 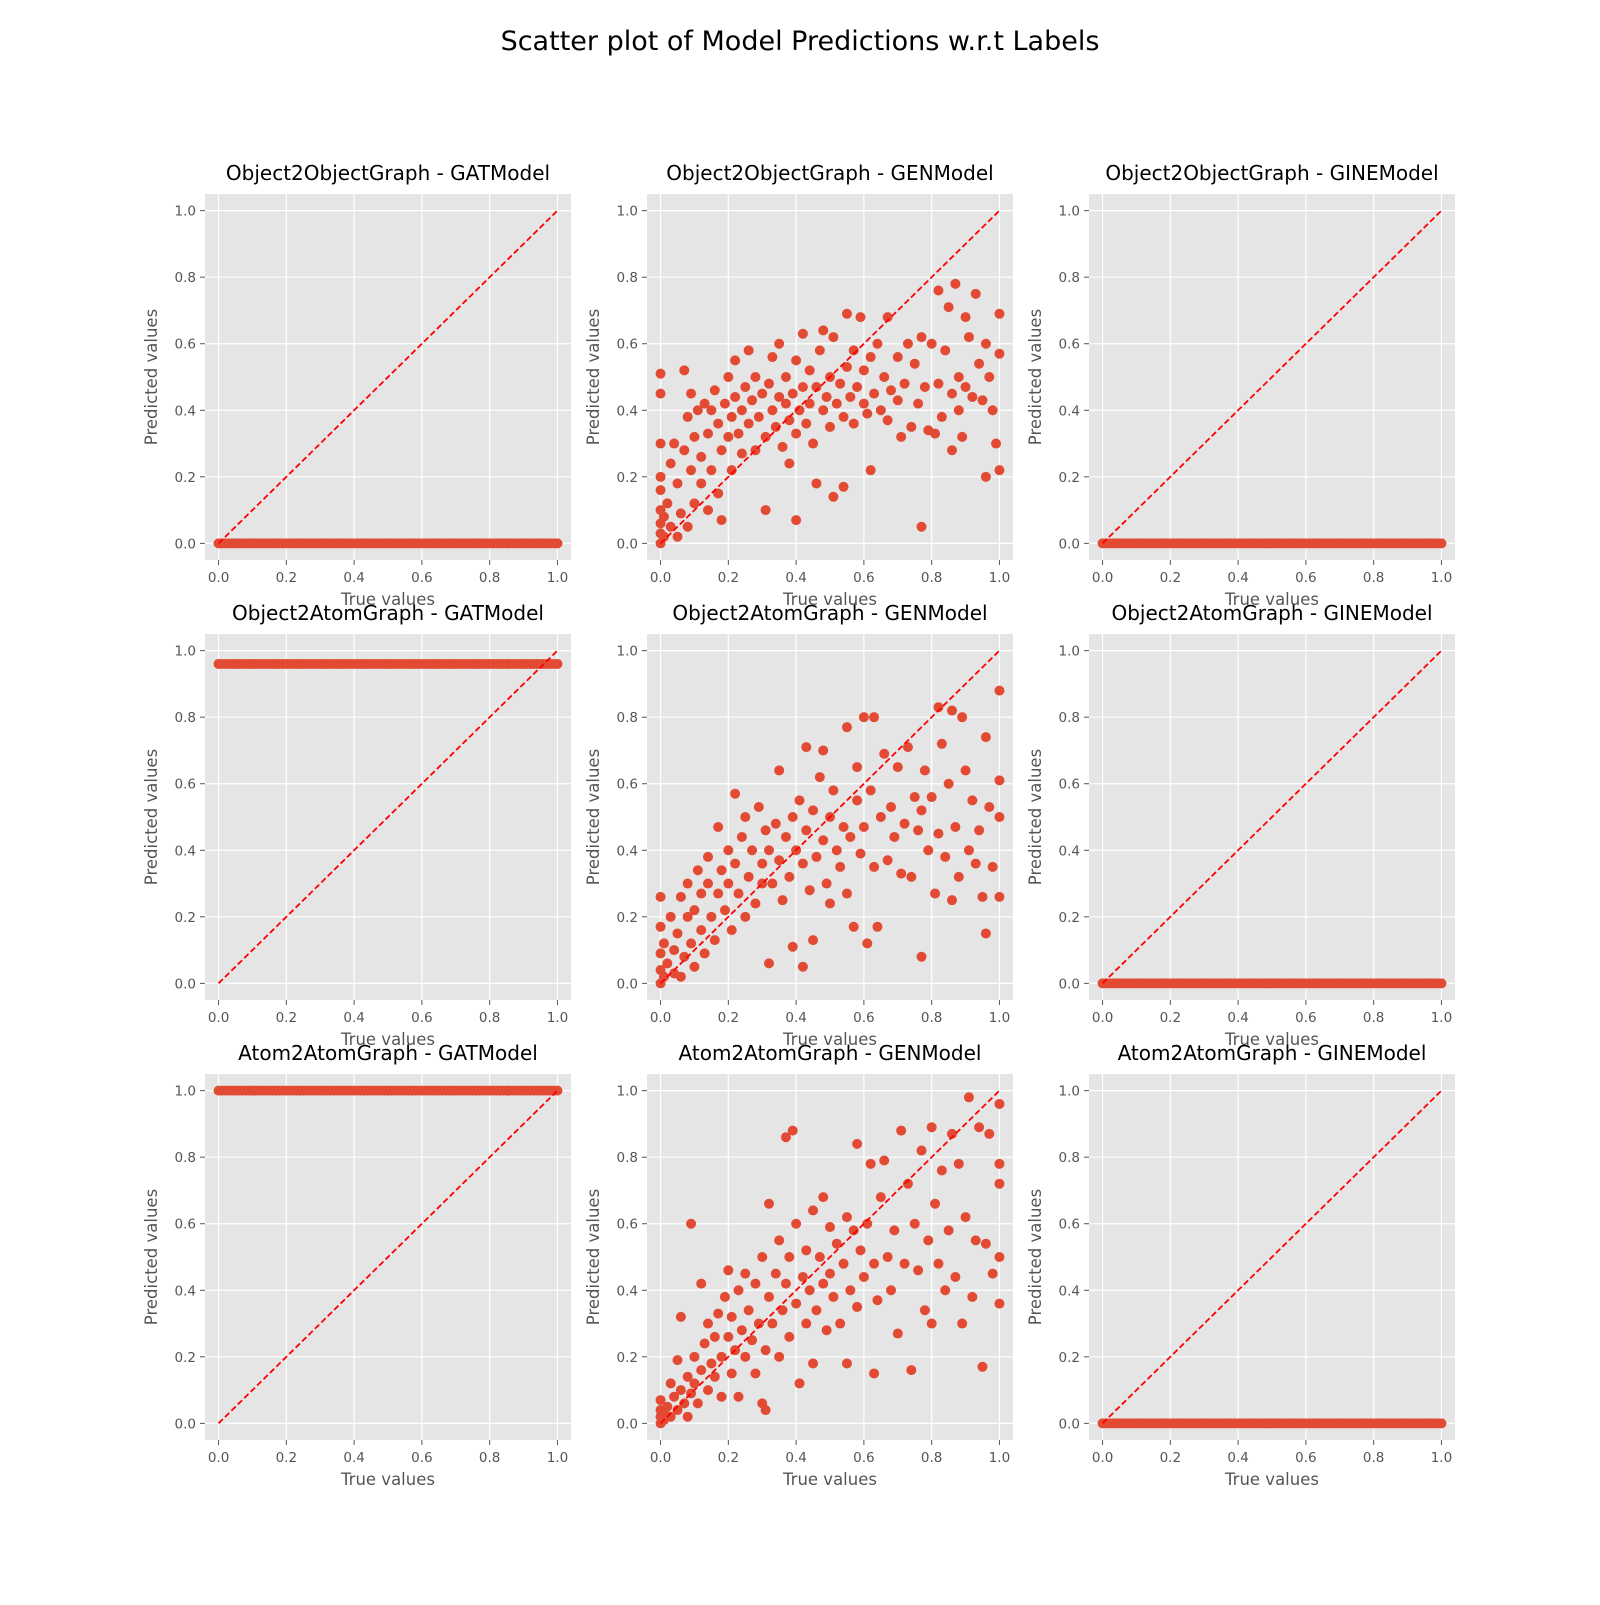 What do you see at coordinates (627, 984) in the screenshot?
I see `y-tick-label: 0.0` at bounding box center [627, 984].